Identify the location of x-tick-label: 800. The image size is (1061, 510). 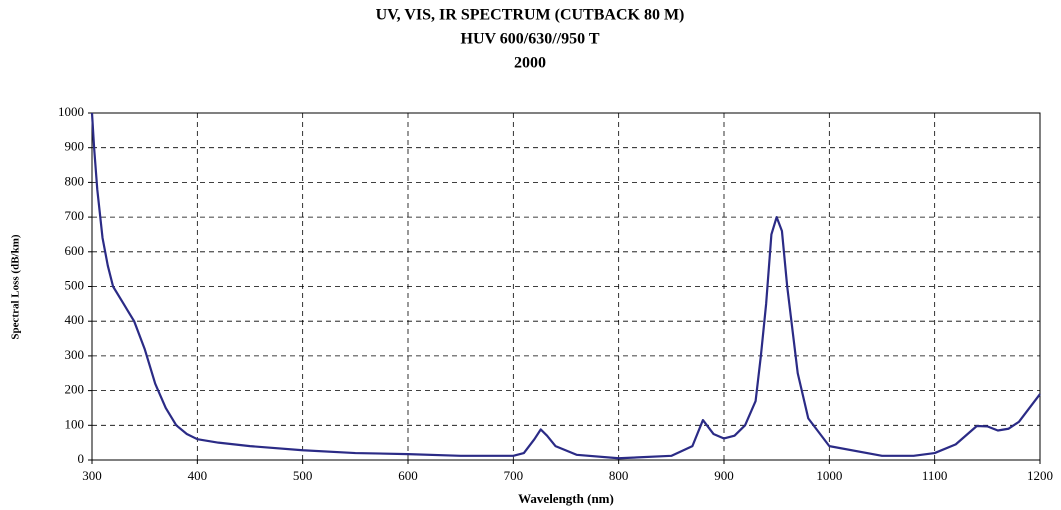
(619, 475).